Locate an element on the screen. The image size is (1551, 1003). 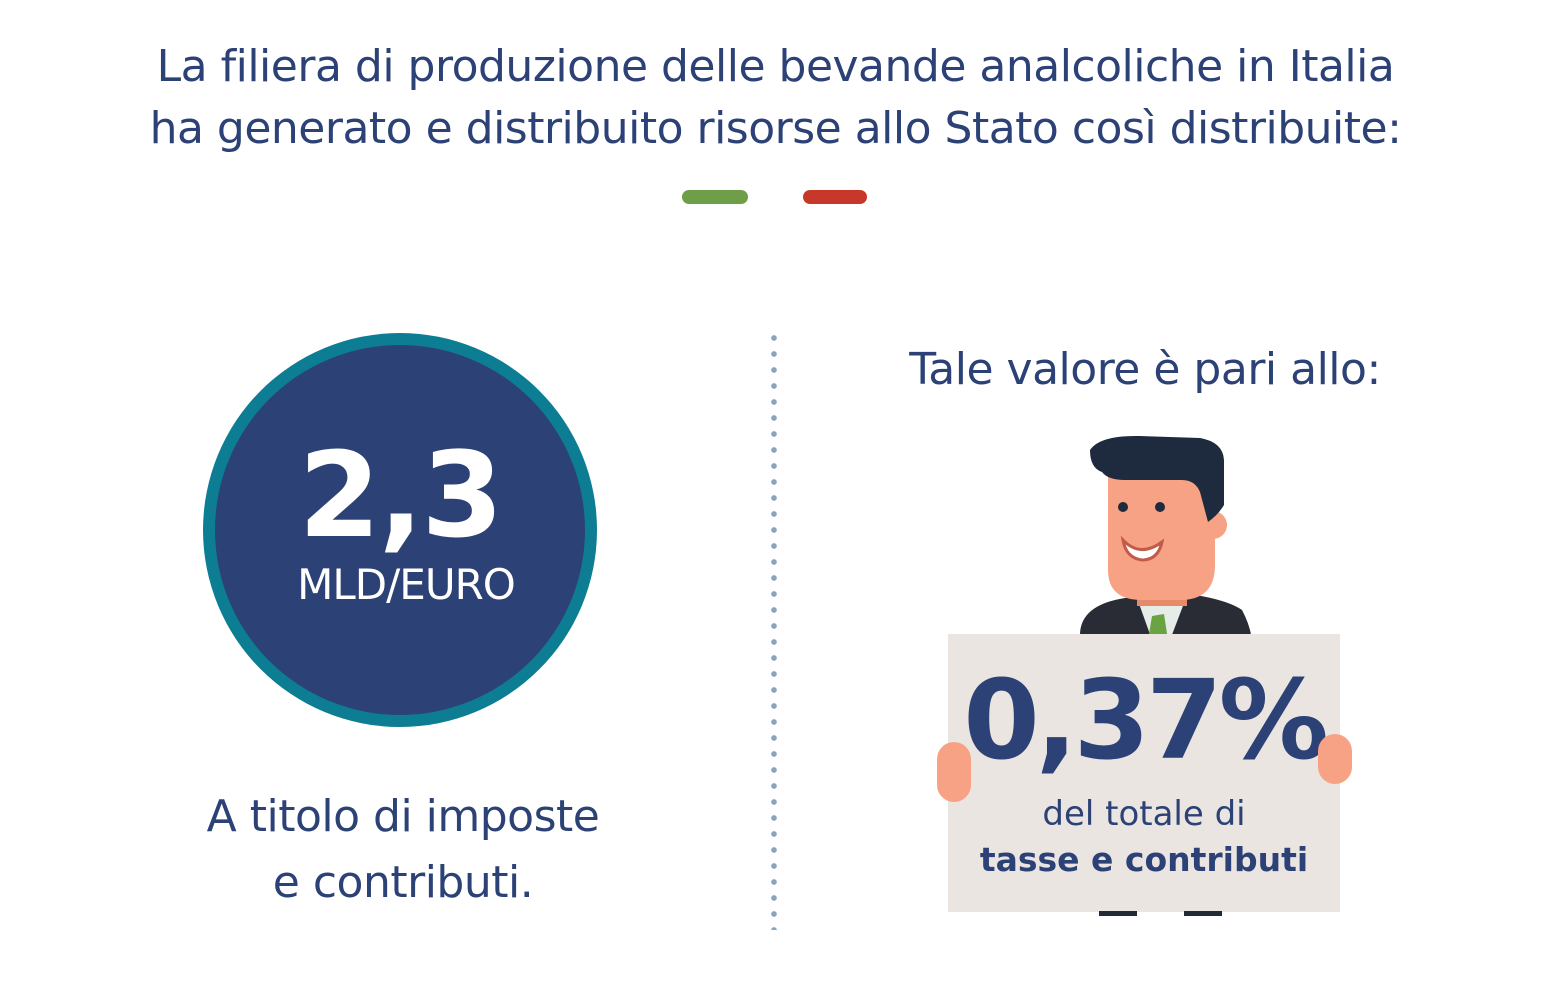
sign-percent: 0,37% is located at coordinates (1146, 720).